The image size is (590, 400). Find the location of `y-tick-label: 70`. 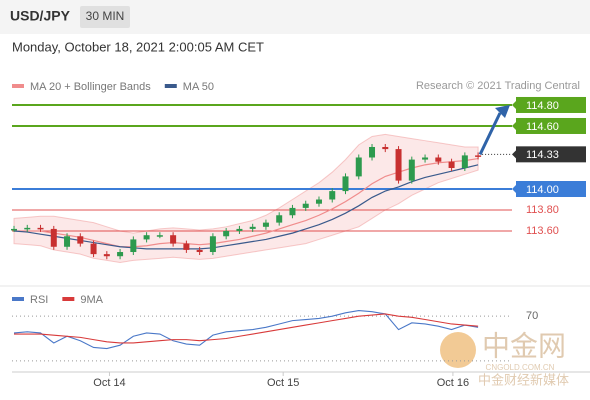

y-tick-label: 70 is located at coordinates (532, 316).